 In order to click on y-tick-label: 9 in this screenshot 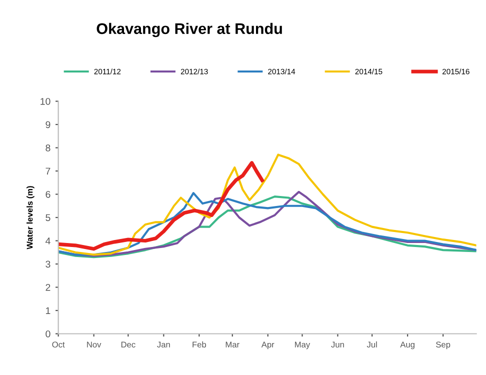, I will do `click(48, 124)`.